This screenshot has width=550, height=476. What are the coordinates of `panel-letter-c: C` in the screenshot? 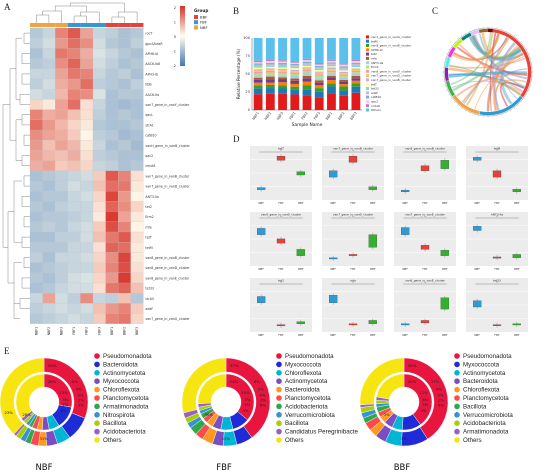 It's located at (435, 11).